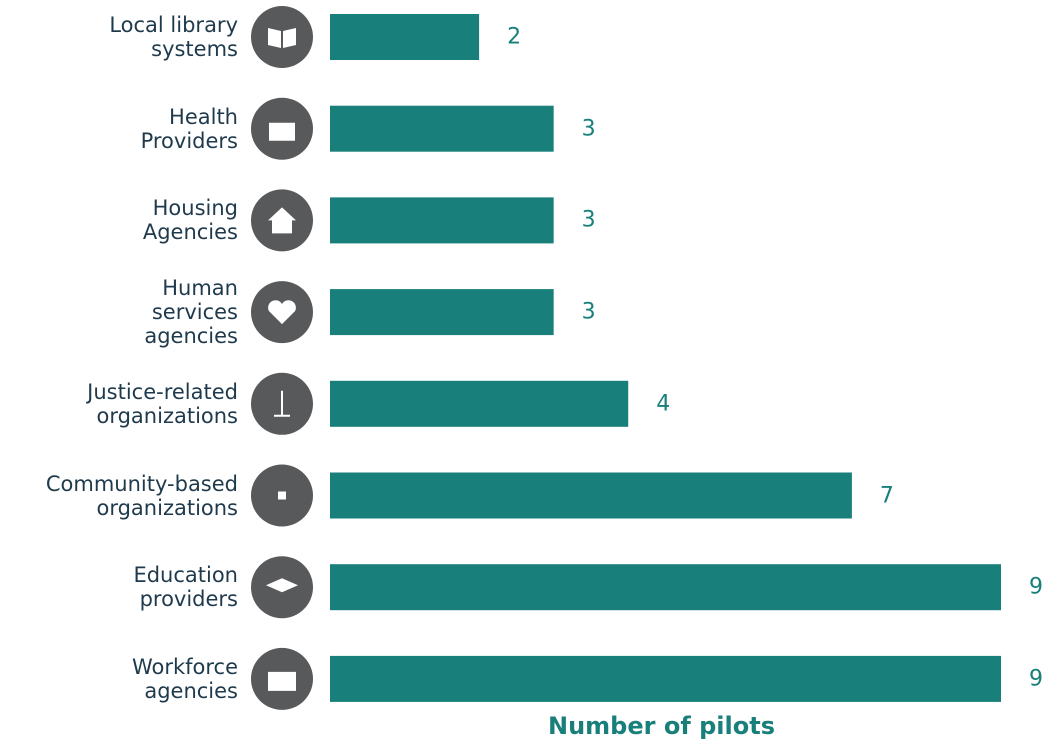 Image resolution: width=1046 pixels, height=744 pixels. Describe the element at coordinates (190, 220) in the screenshot. I see `category-label: Housing Agencies` at that location.